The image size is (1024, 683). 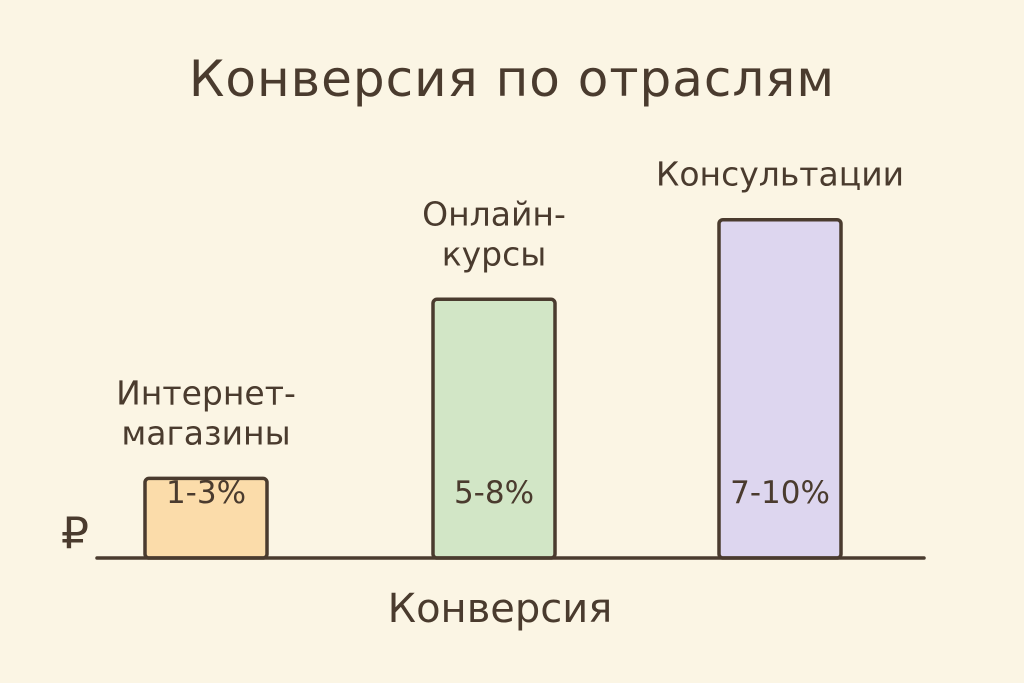 What do you see at coordinates (206, 392) in the screenshot?
I see `category-label-1-line-1: Интернет-` at bounding box center [206, 392].